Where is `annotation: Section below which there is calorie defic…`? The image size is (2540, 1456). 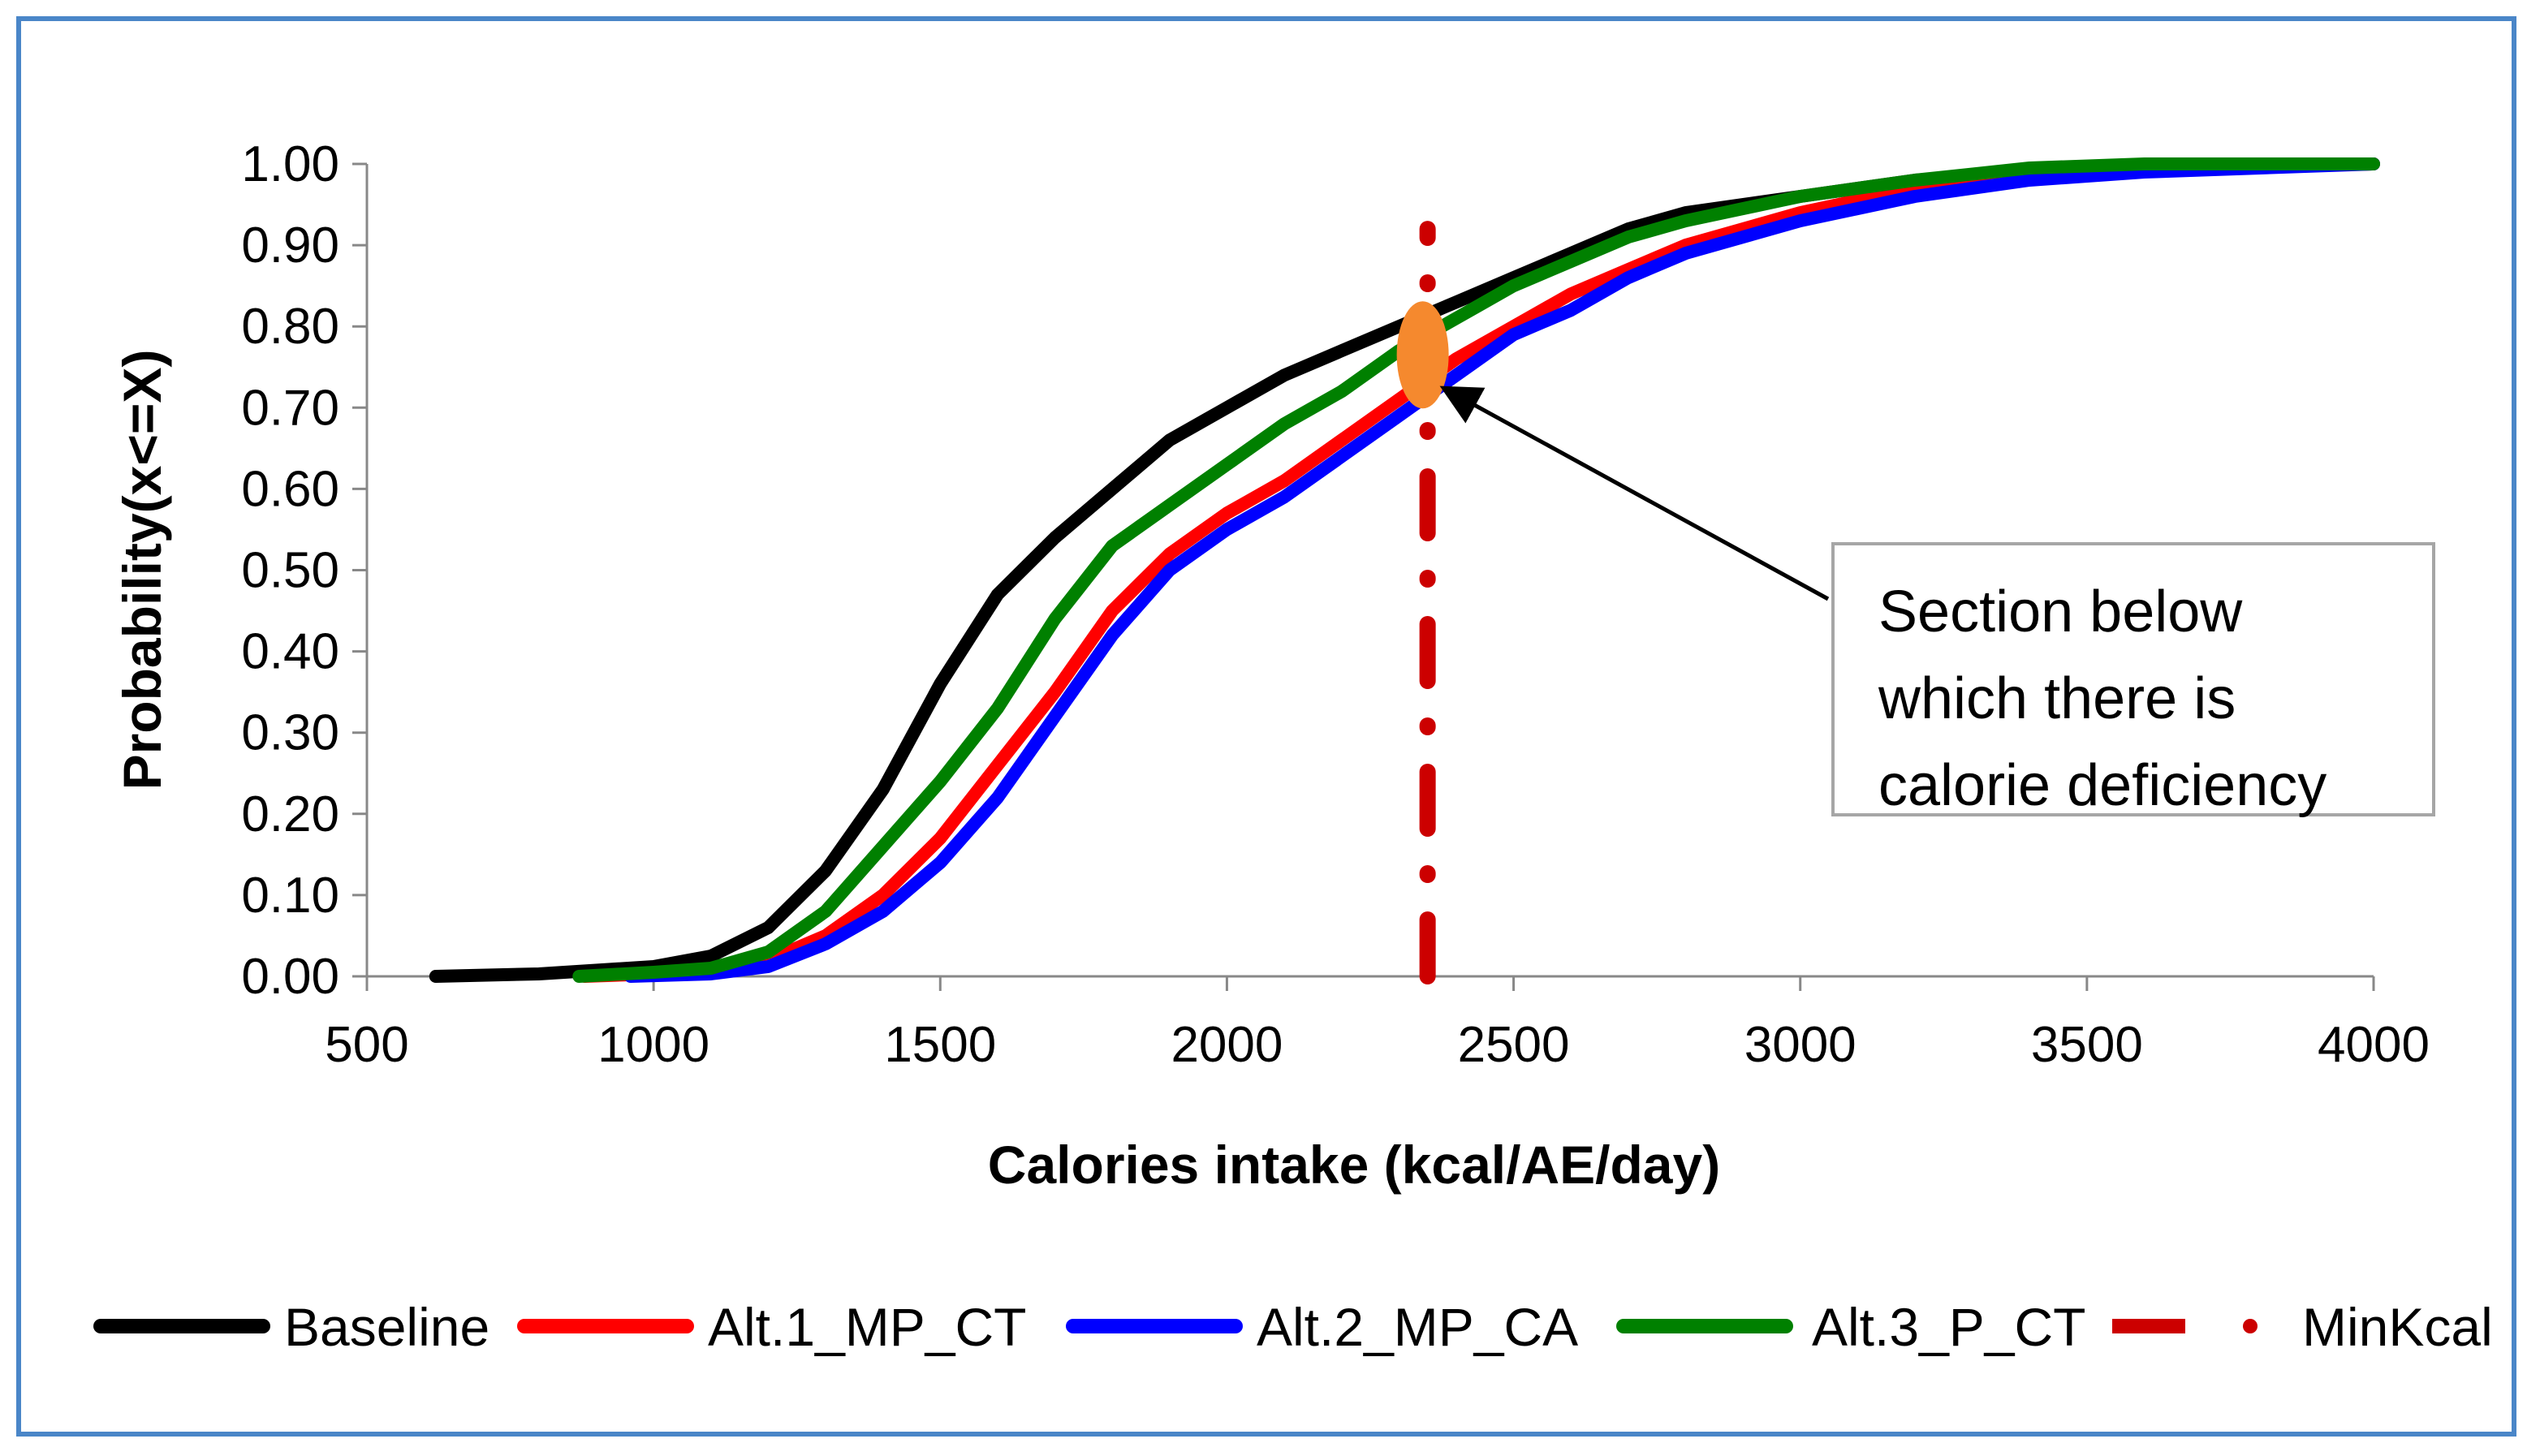
annotation: Section below which there is calorie defic… is located at coordinates (1937, 602).